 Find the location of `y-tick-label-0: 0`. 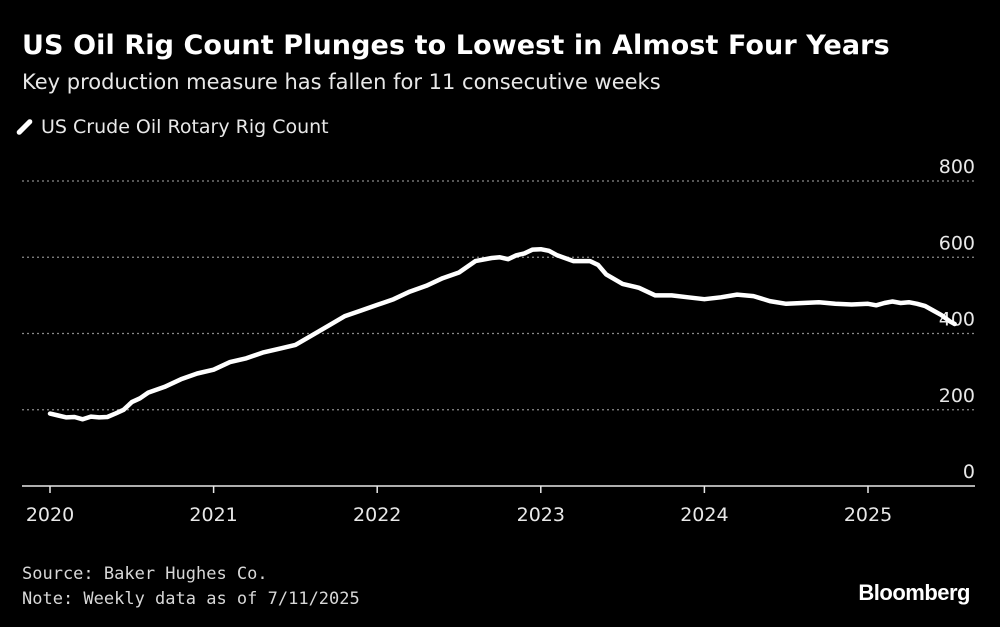

y-tick-label-0: 0 is located at coordinates (969, 472).